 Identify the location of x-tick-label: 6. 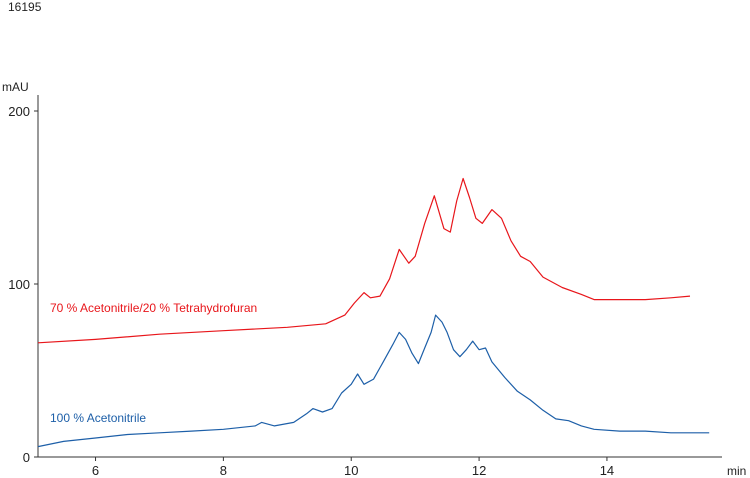
(95, 470).